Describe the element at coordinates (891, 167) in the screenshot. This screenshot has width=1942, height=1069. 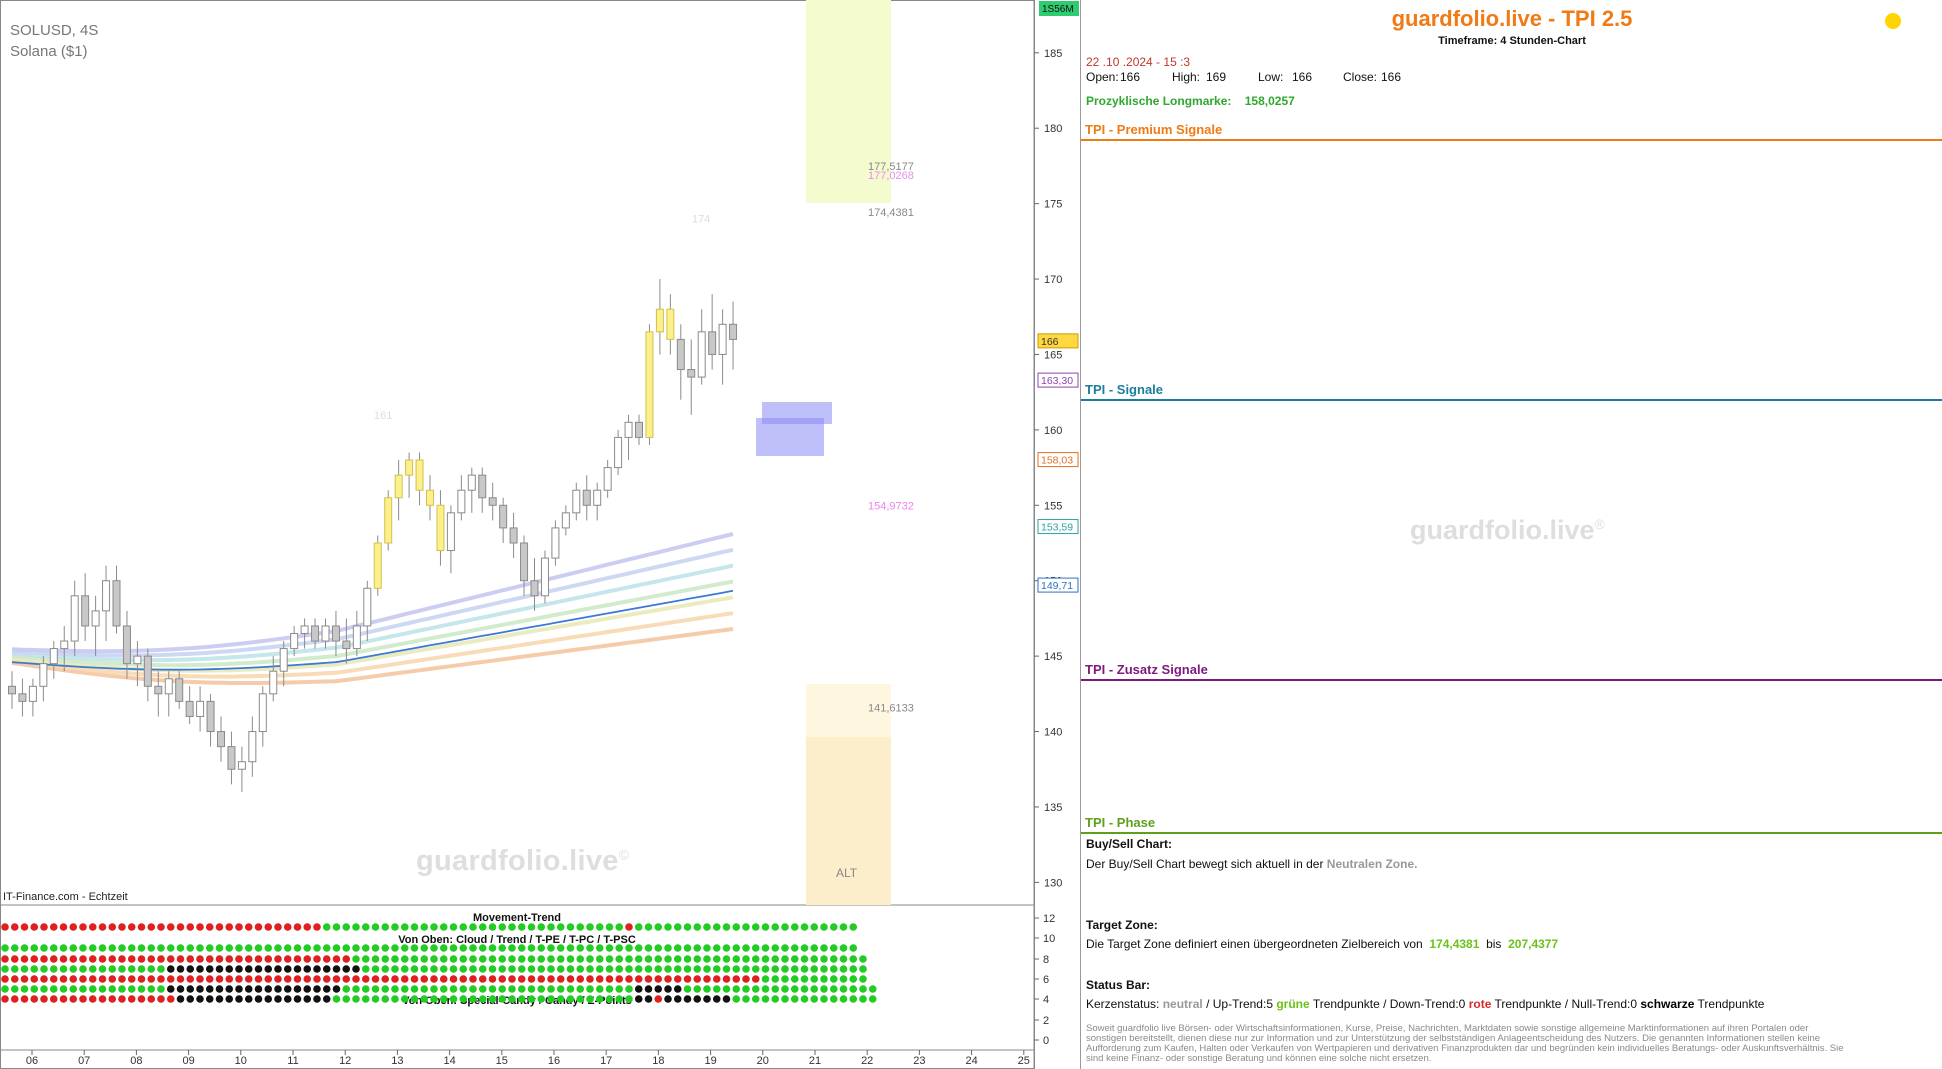
I see `chart-annotation: 177,5177` at that location.